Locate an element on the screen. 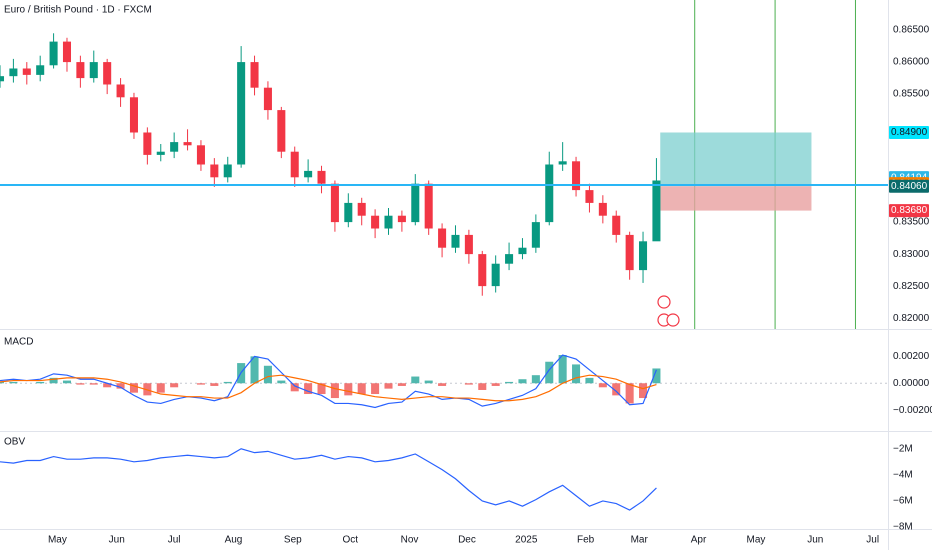 This screenshot has width=932, height=550. x-tick-label: 2025 is located at coordinates (526, 540).